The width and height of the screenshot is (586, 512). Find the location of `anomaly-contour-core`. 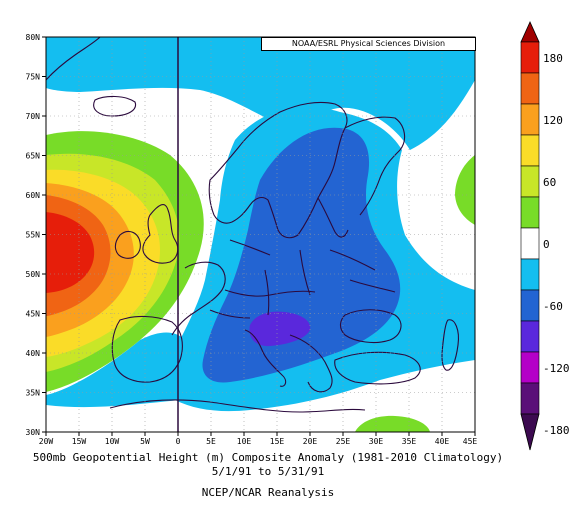

anomaly-contour-core is located at coordinates (280, 329).